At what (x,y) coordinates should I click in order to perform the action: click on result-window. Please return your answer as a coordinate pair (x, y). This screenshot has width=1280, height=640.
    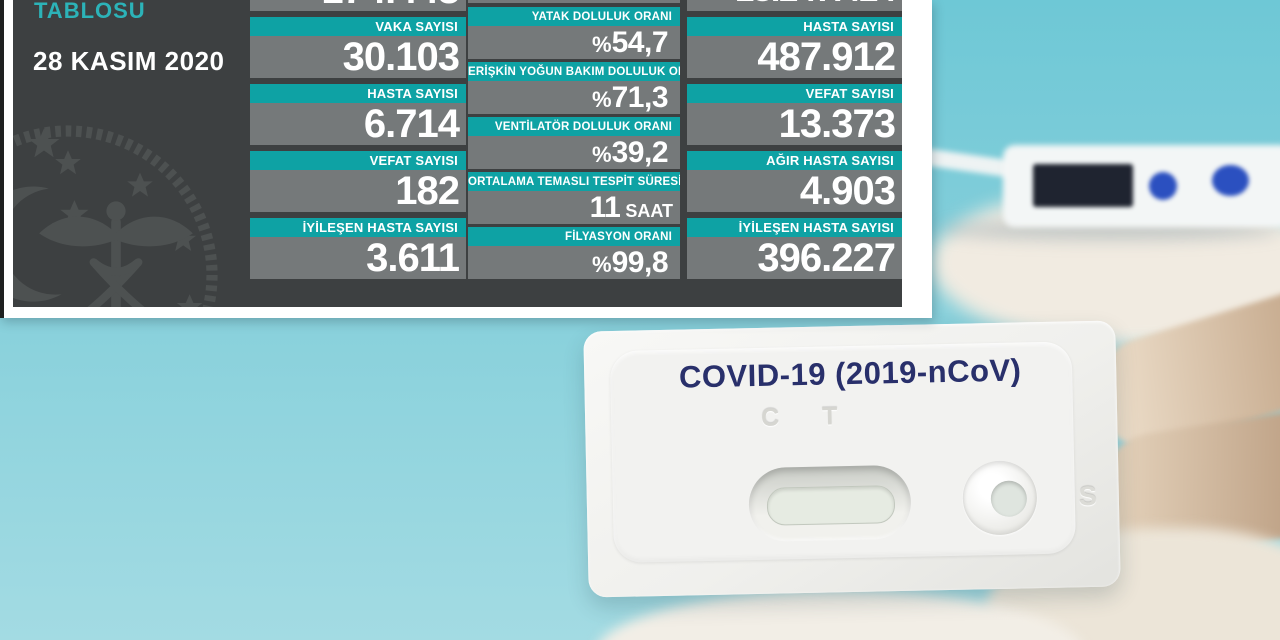
    Looking at the image, I should click on (831, 505).